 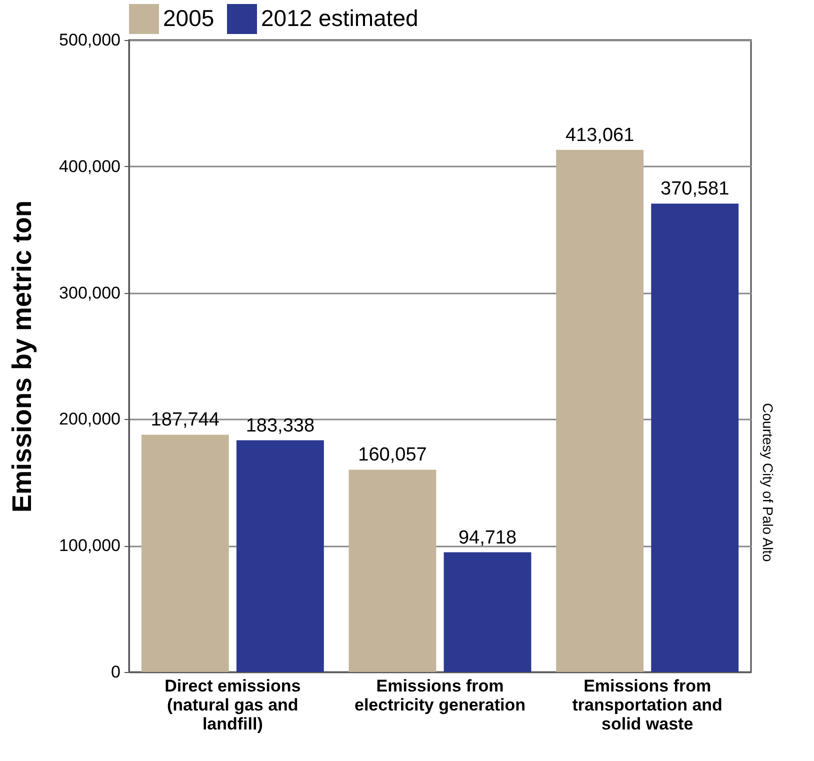 What do you see at coordinates (339, 18) in the screenshot?
I see `legend-label: 2012 estimated` at bounding box center [339, 18].